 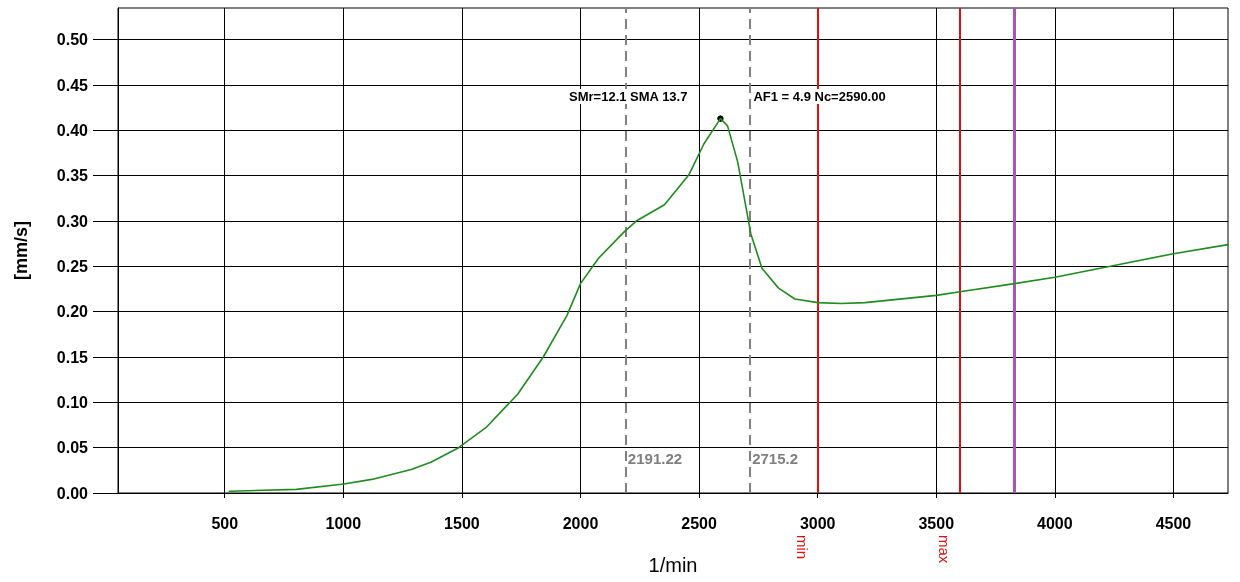 What do you see at coordinates (580, 523) in the screenshot?
I see `x-tick-label: 2000` at bounding box center [580, 523].